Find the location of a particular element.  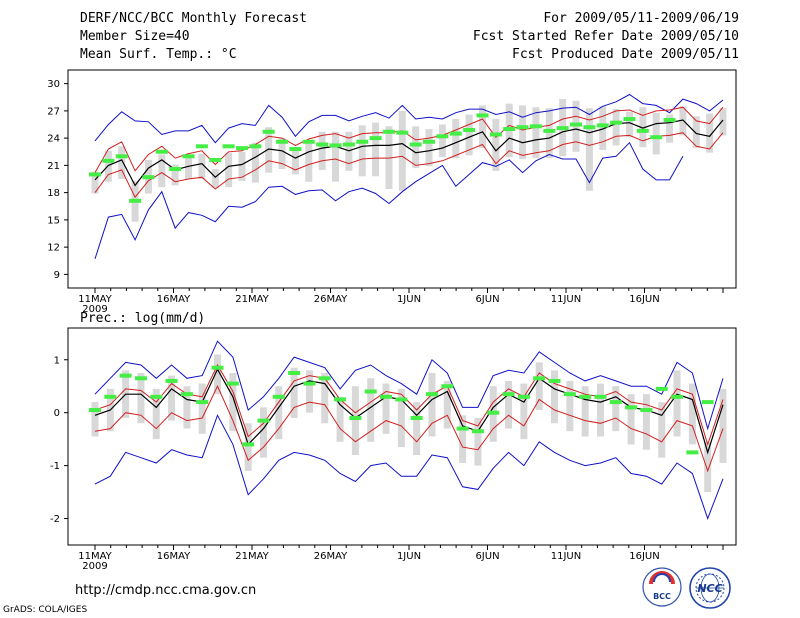

spread-lower-line is located at coordinates (409, 165).